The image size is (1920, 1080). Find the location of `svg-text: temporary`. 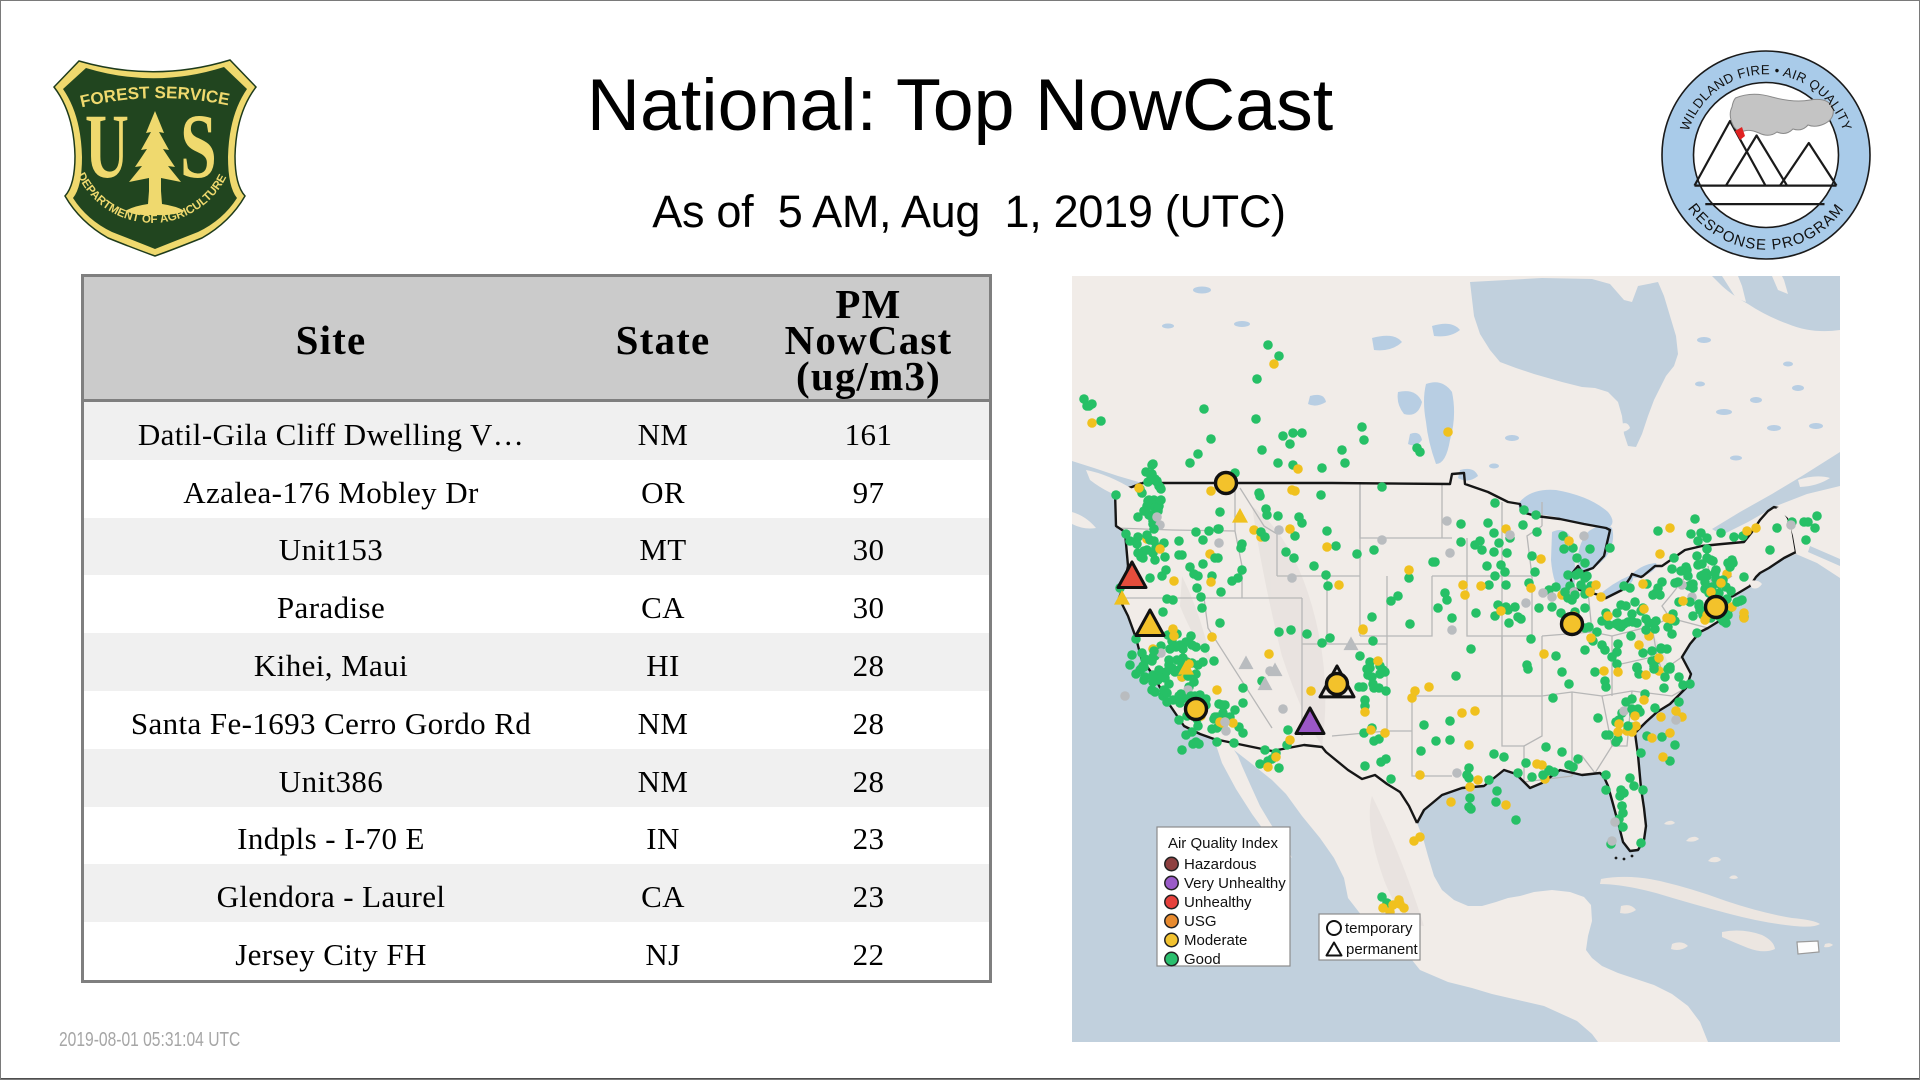

svg-text: temporary is located at coordinates (1379, 928).